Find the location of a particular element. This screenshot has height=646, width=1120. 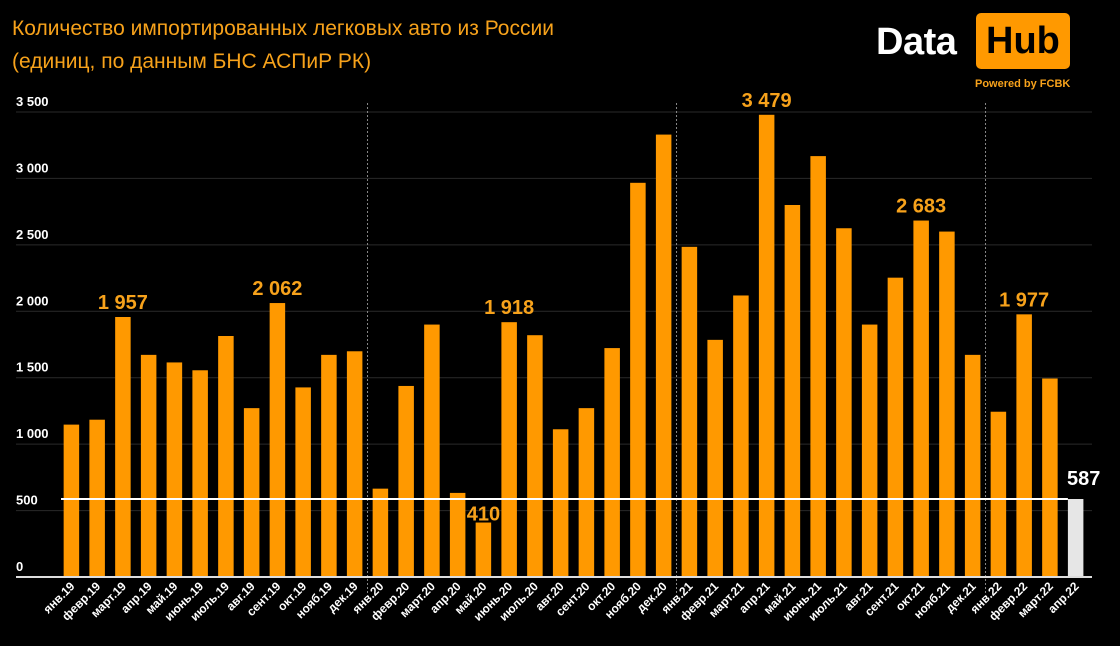

y-tick-label: 3 500 is located at coordinates (32, 101).